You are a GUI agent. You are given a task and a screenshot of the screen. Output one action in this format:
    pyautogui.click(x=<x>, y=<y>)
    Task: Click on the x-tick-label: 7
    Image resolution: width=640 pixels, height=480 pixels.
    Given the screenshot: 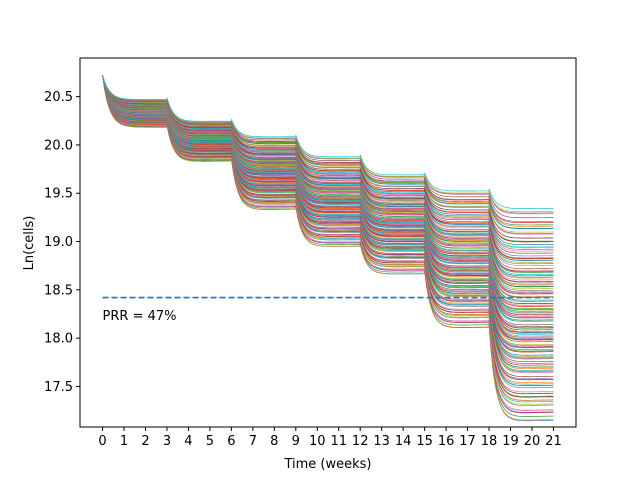 What is the action you would take?
    pyautogui.click(x=253, y=441)
    